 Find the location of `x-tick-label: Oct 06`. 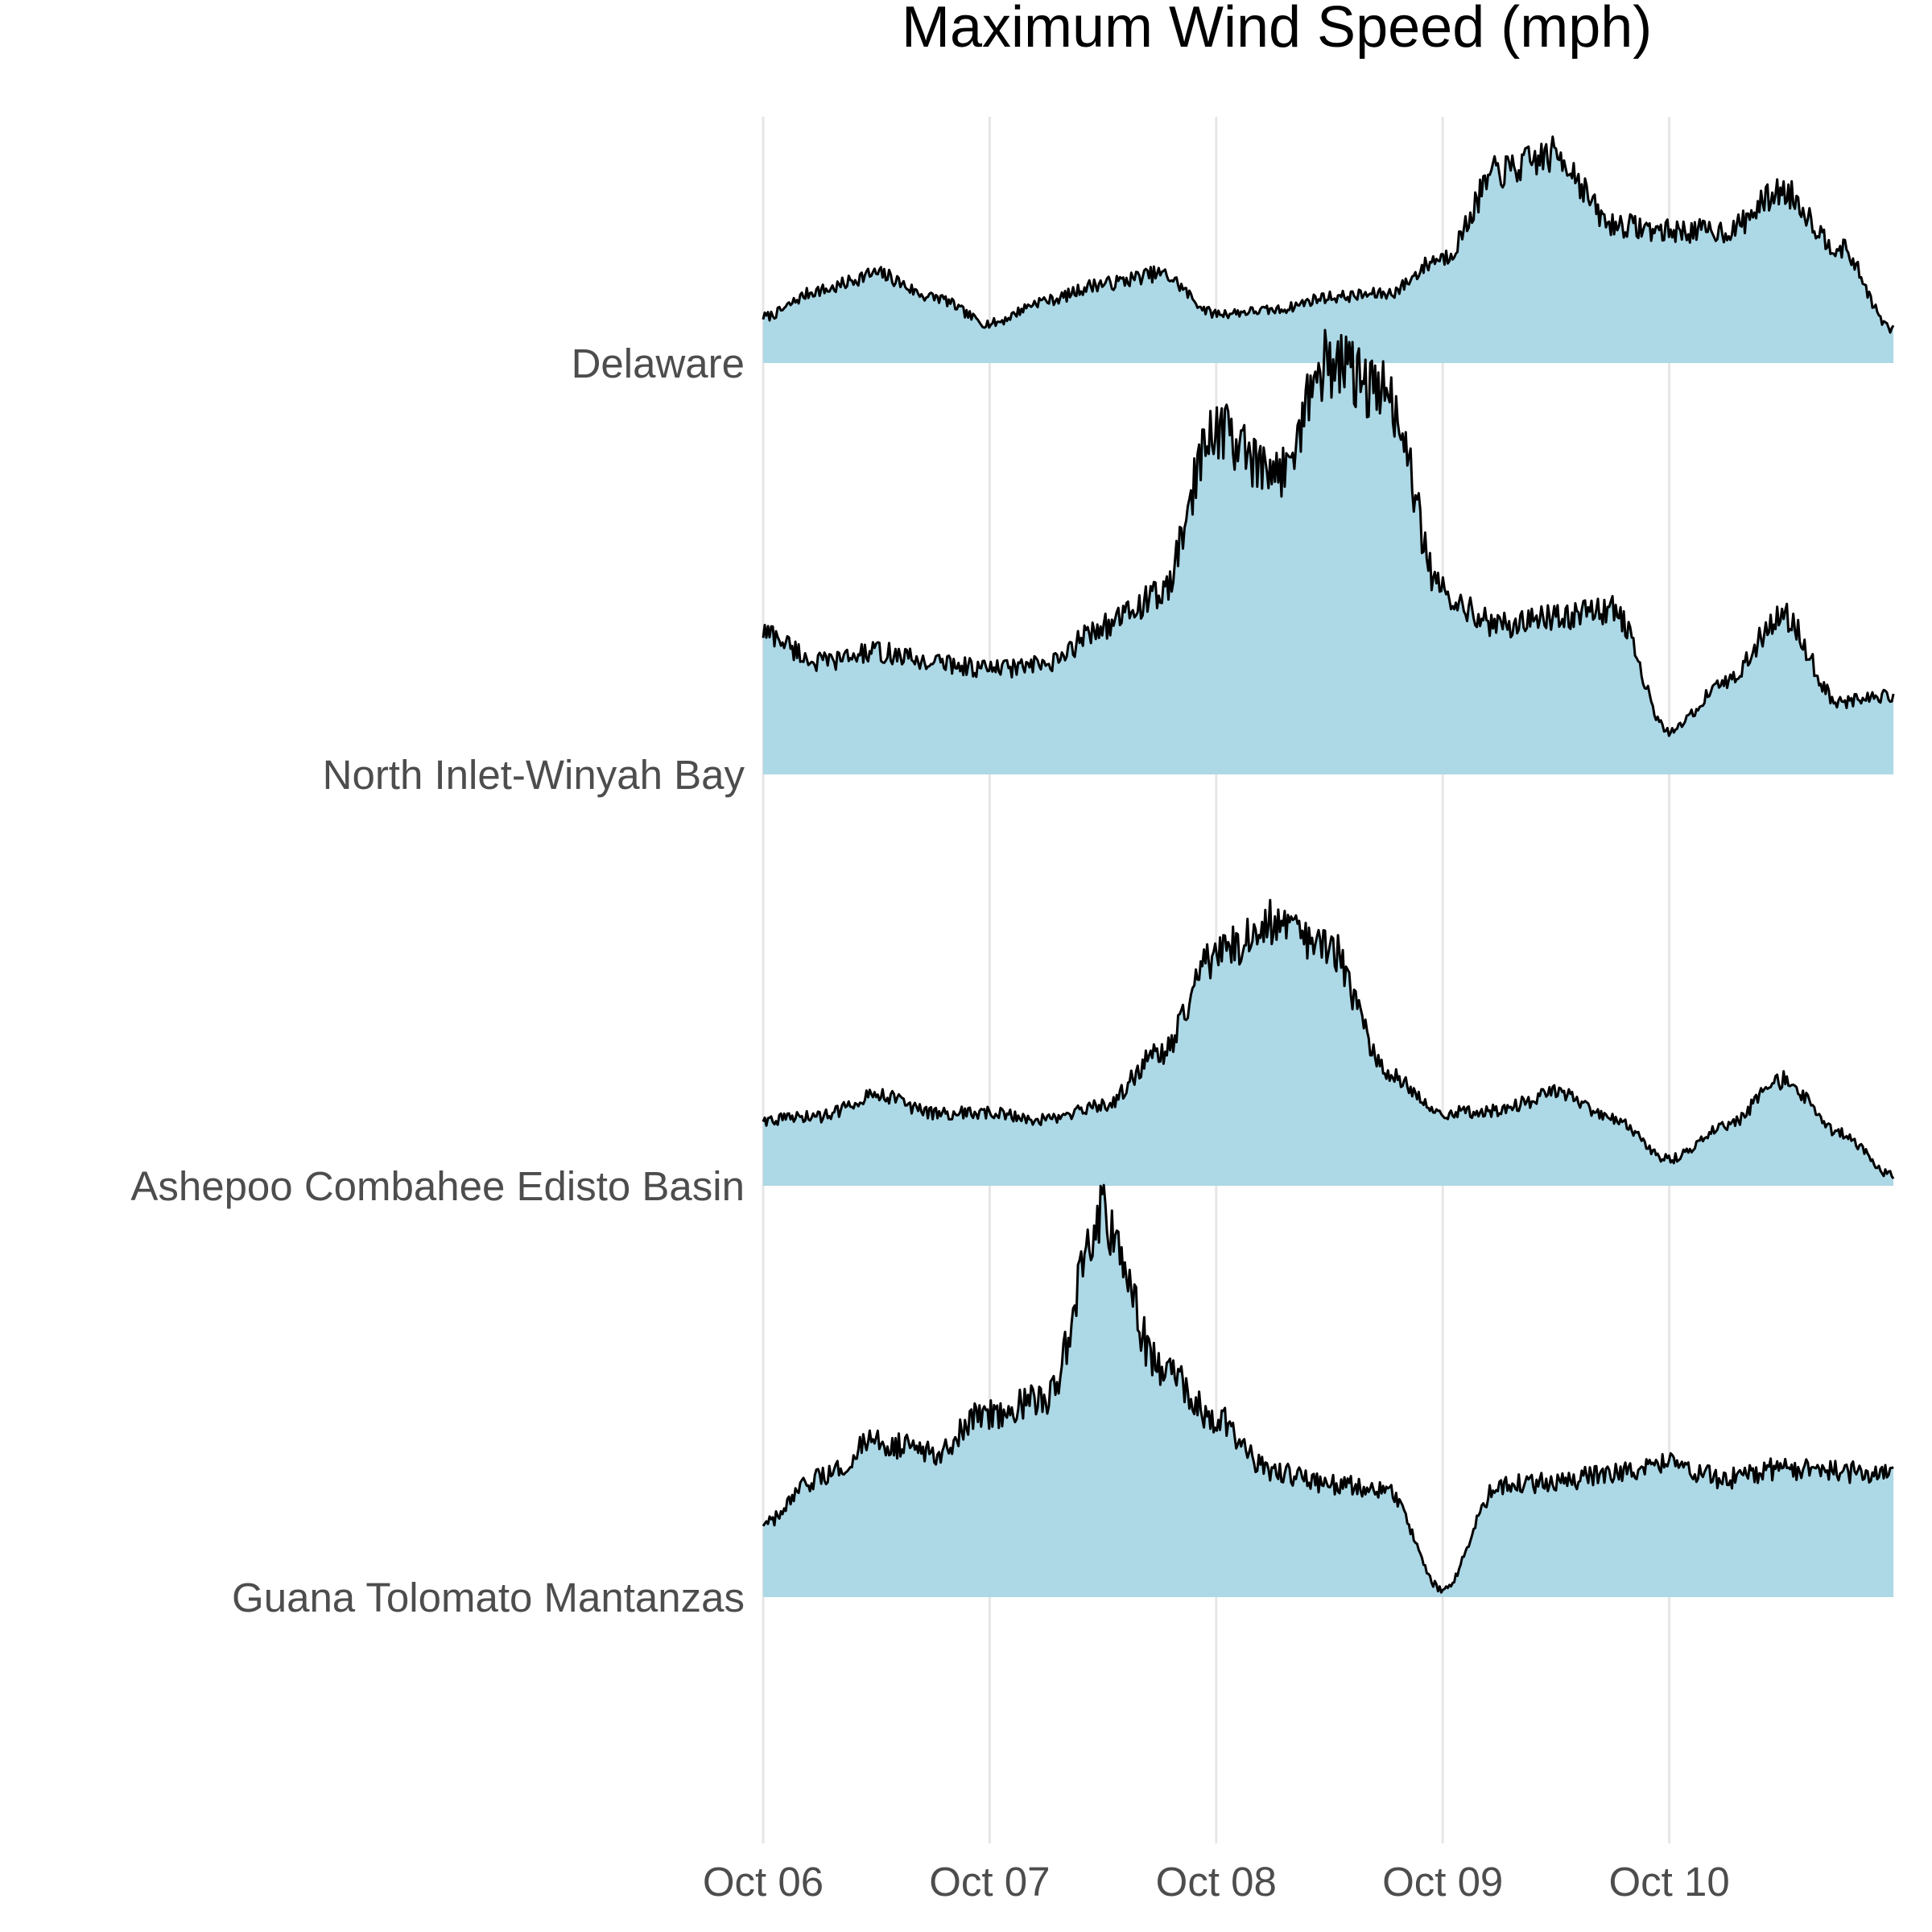

x-tick-label: Oct 06 is located at coordinates (763, 1882).